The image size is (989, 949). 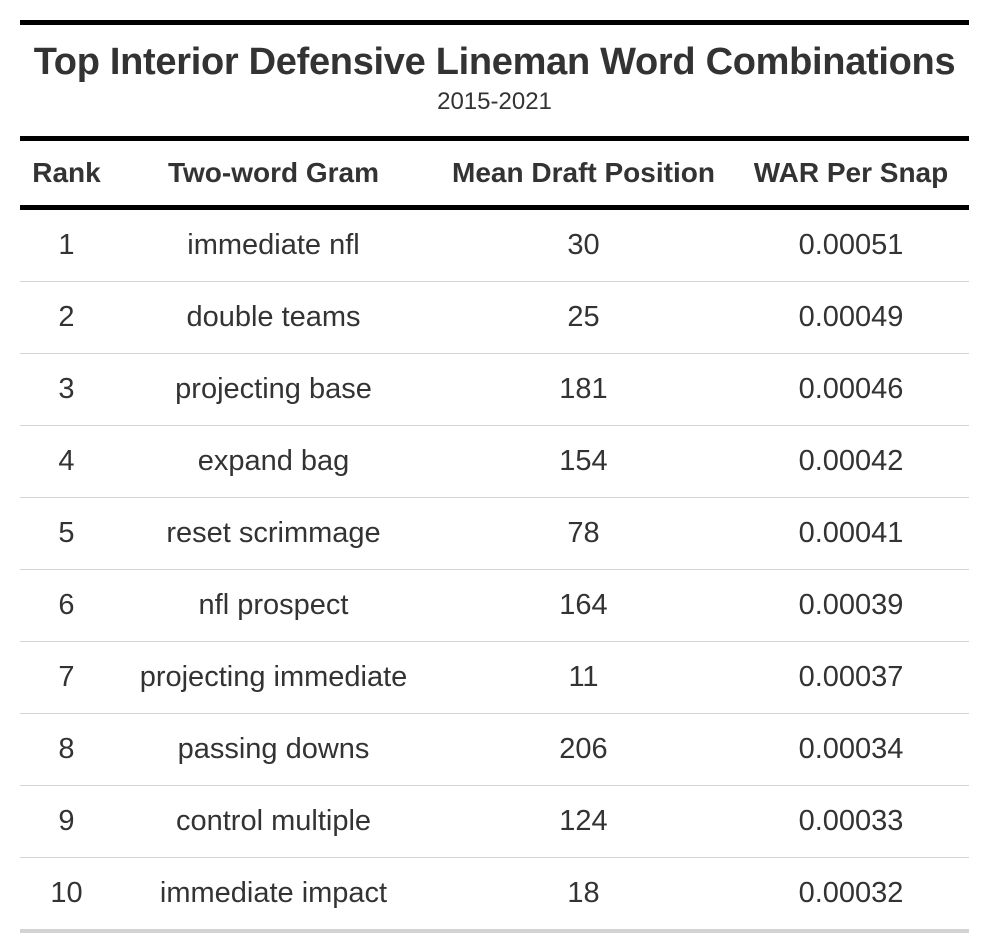 What do you see at coordinates (494, 101) in the screenshot?
I see `table-subtitle: 2015-2021` at bounding box center [494, 101].